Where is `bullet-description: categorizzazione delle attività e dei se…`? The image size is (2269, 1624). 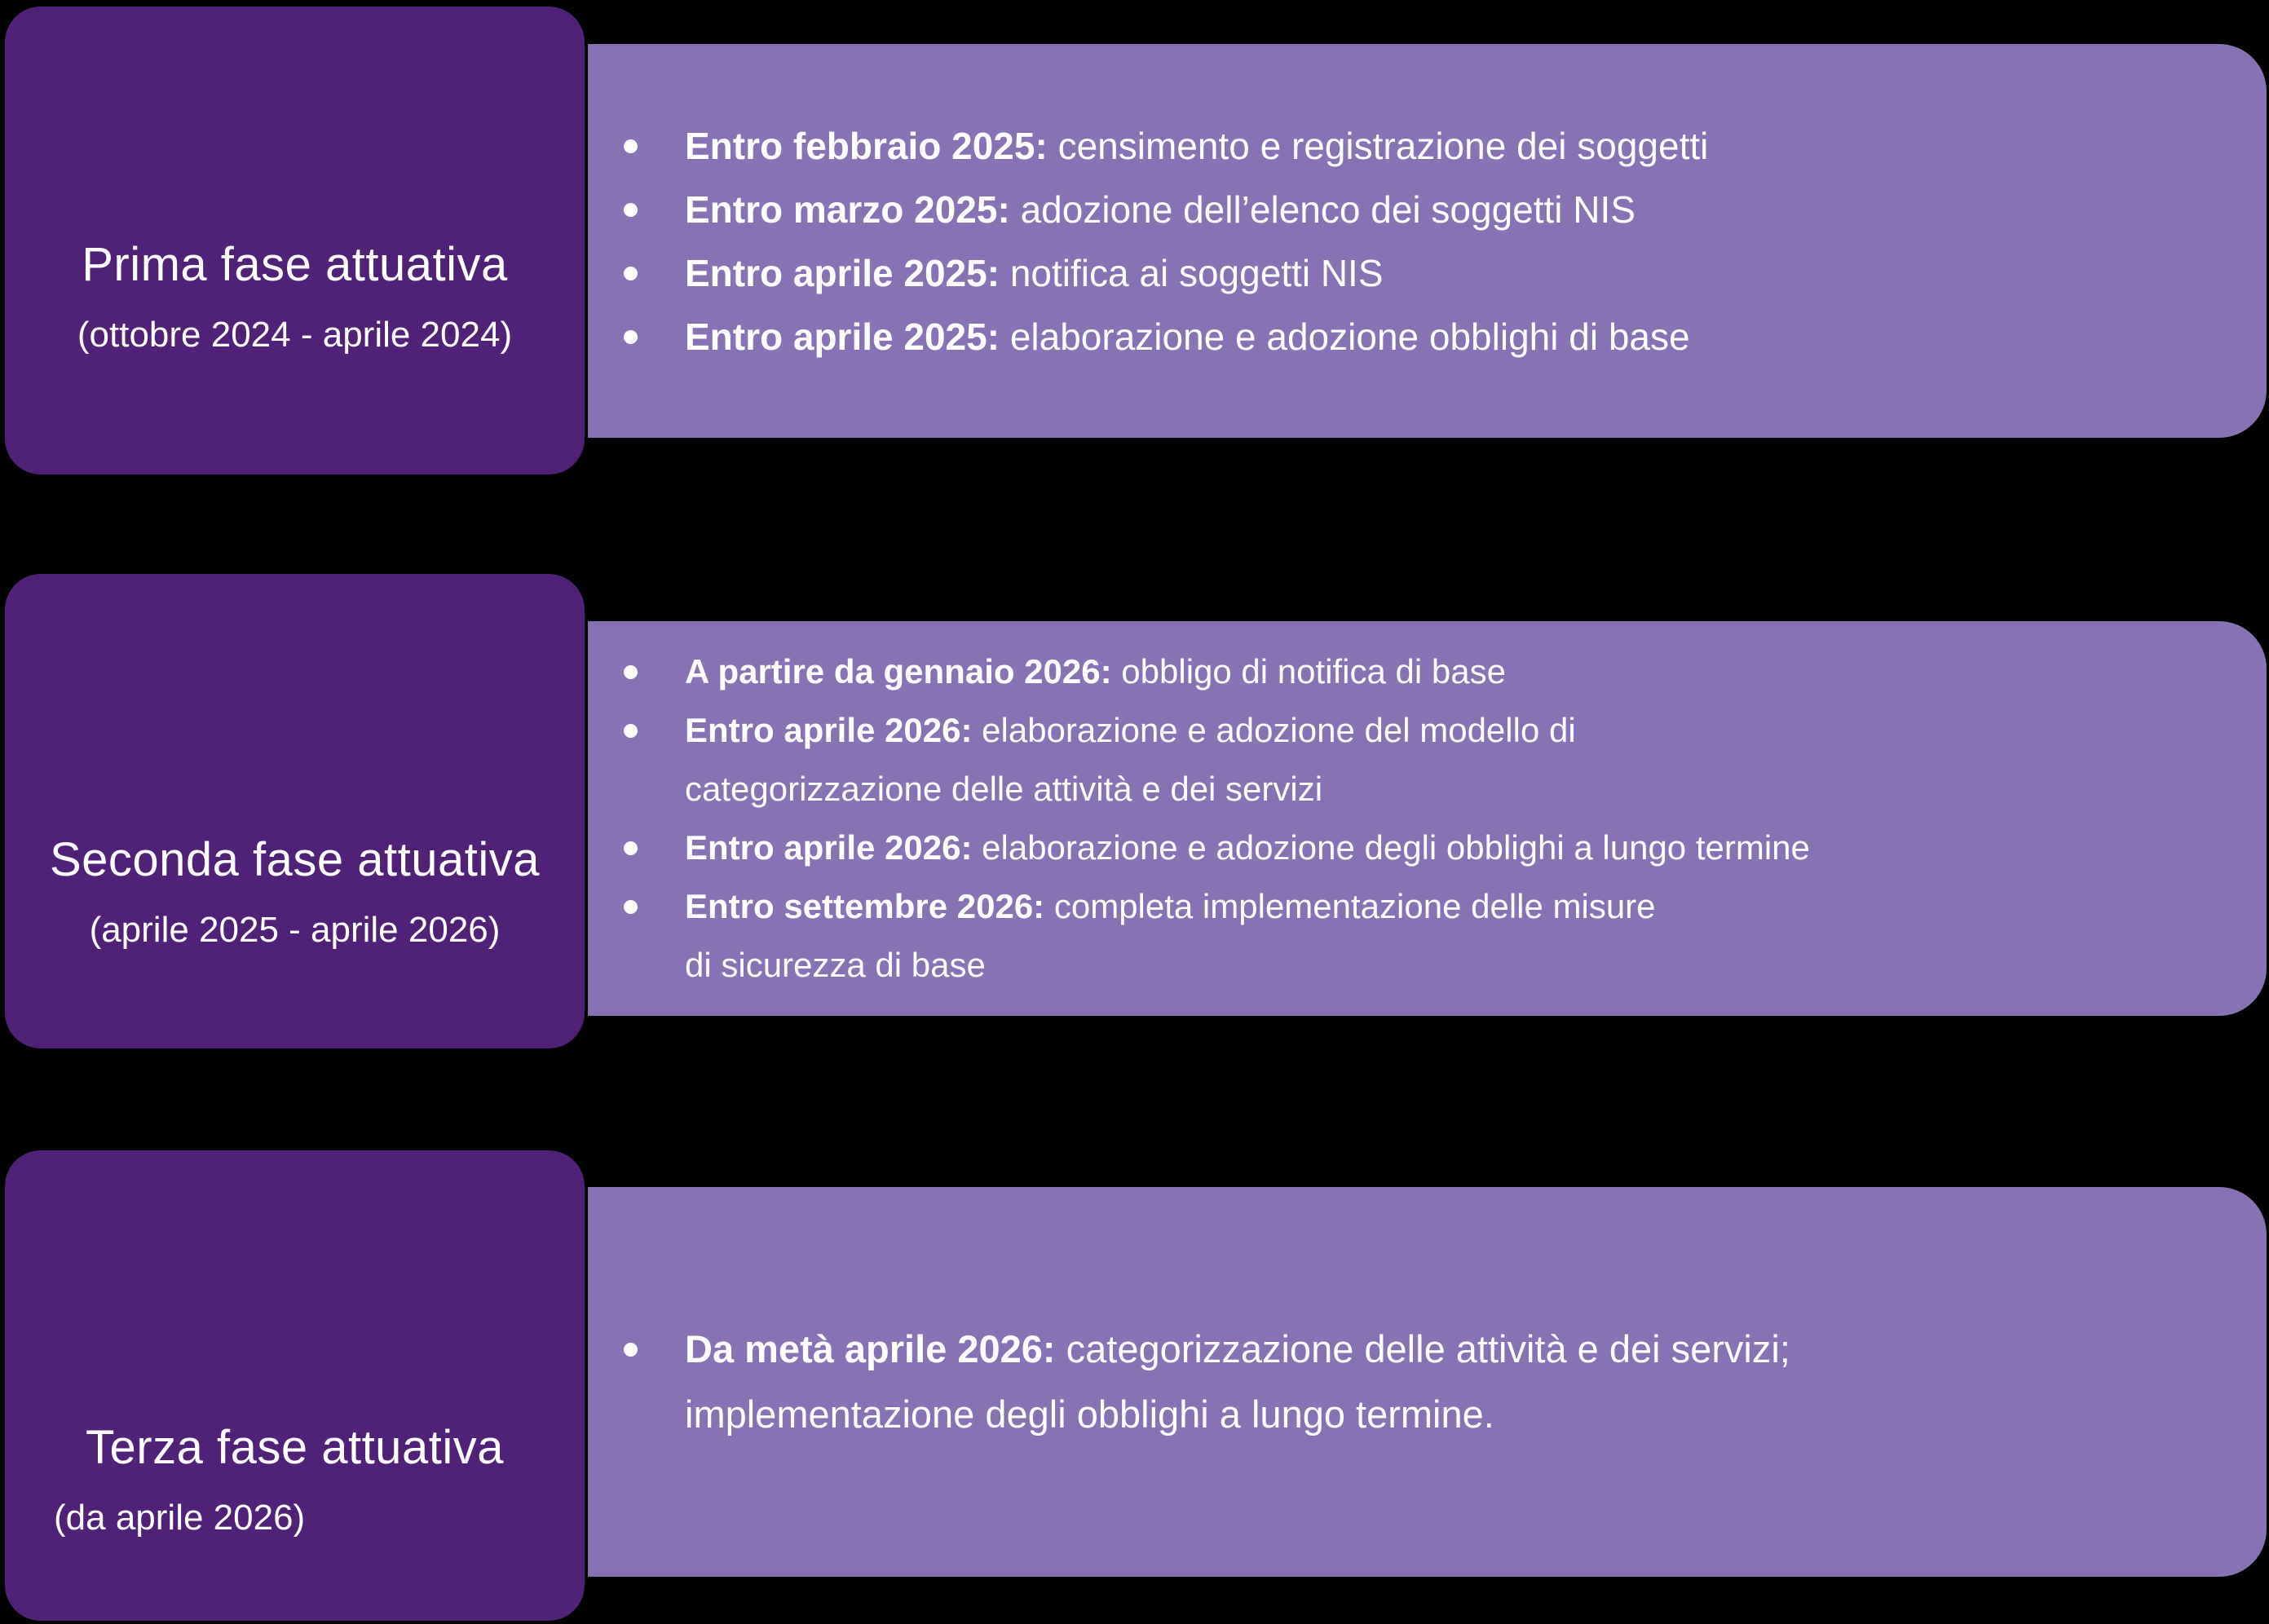
bullet-description: categorizzazione delle attività e dei se… is located at coordinates (1237, 1381).